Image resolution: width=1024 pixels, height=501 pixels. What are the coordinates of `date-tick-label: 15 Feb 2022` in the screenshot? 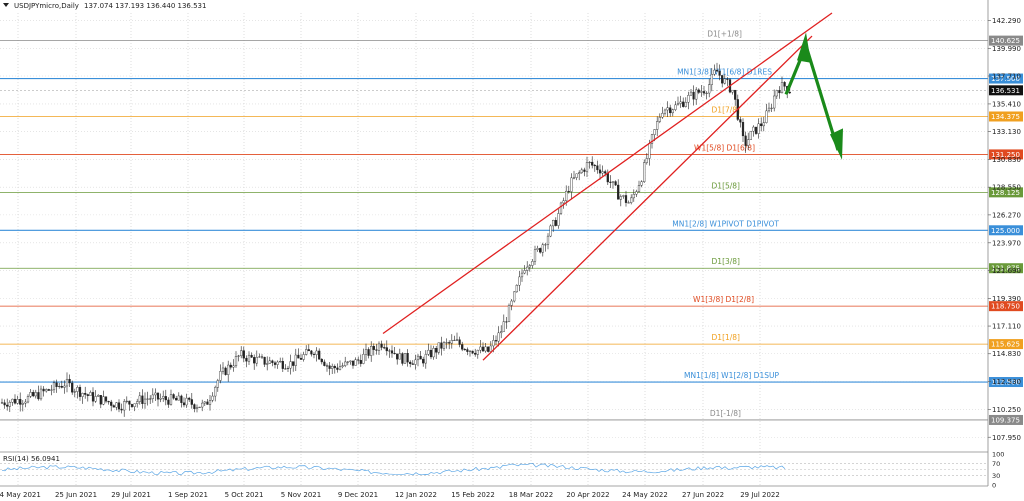 It's located at (473, 495).